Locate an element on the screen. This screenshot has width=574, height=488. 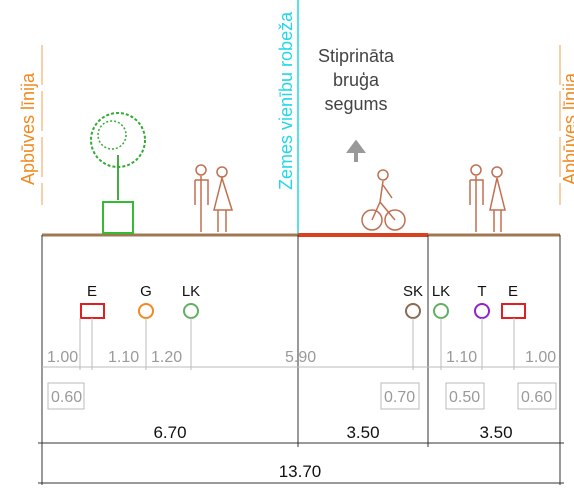
offset-label: 0.70 is located at coordinates (399, 397).